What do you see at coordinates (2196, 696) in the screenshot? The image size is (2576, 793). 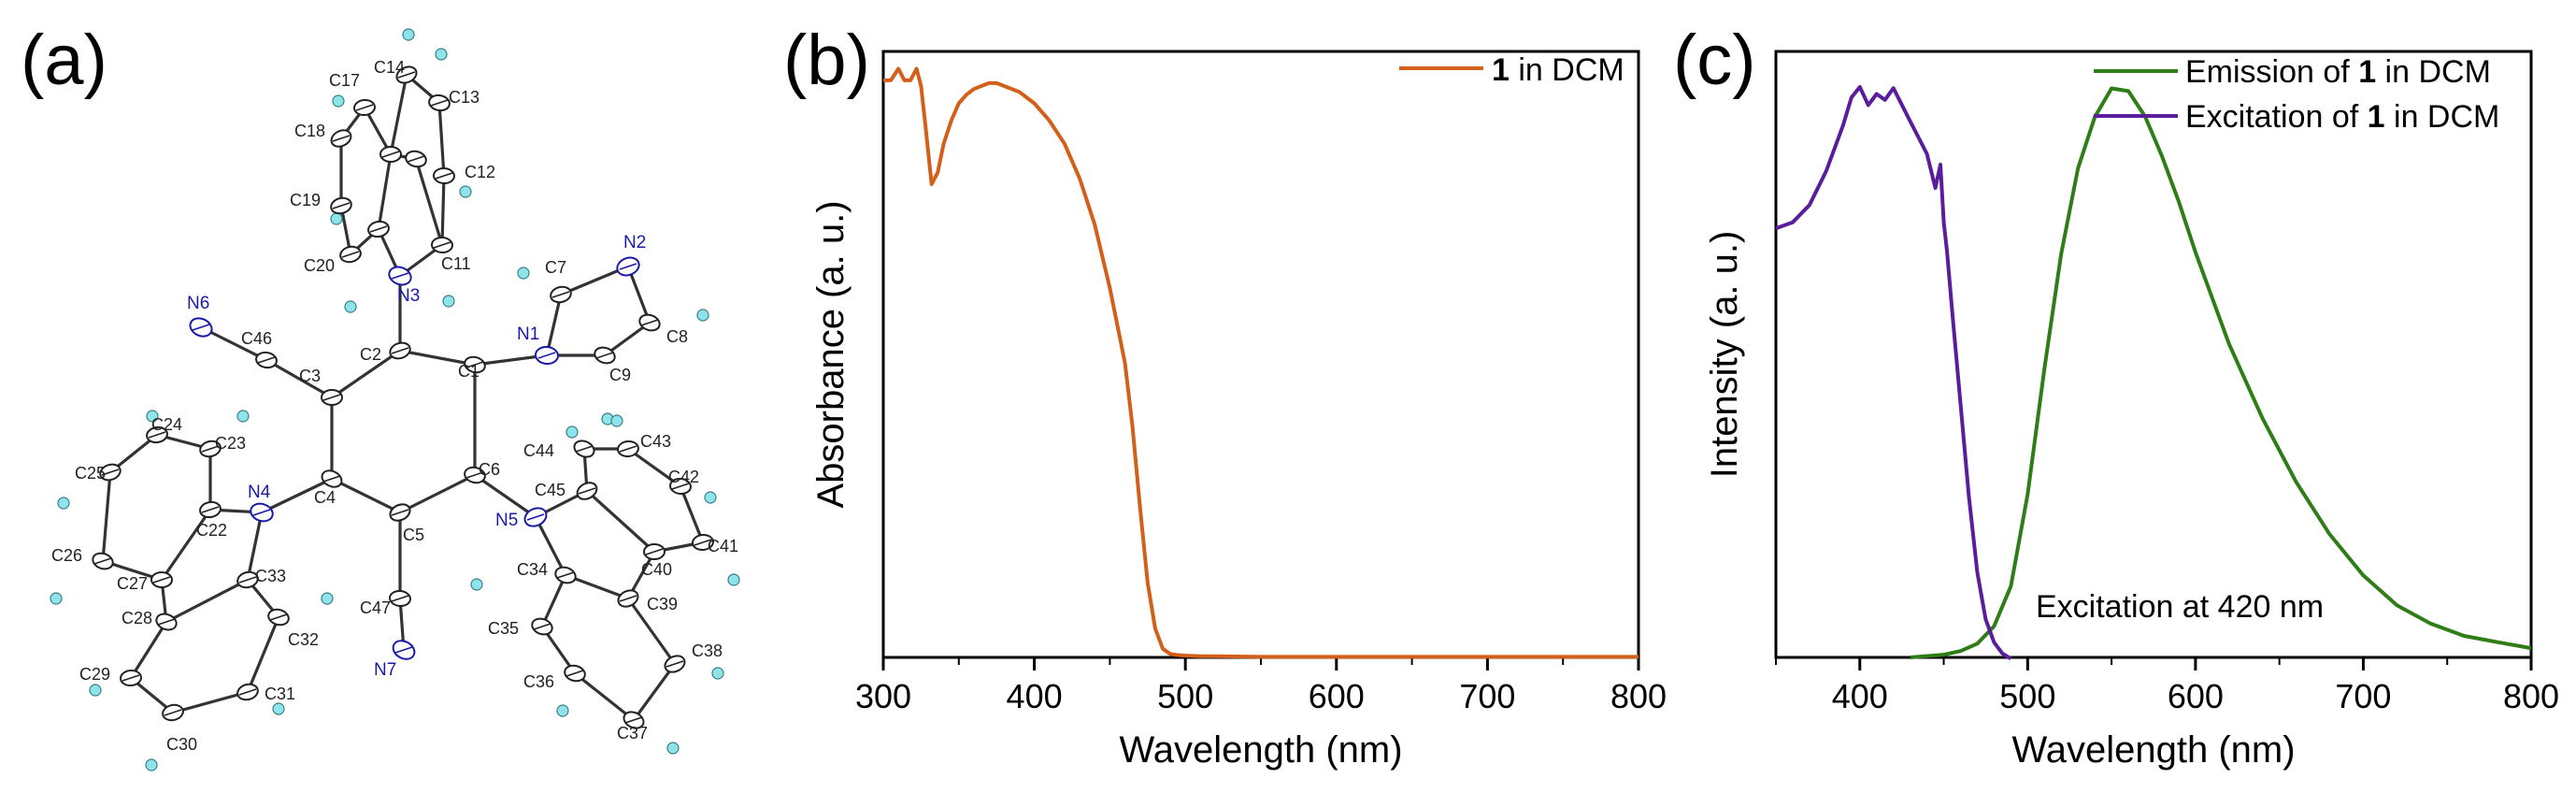 I see `x-tick-label-600: 600` at bounding box center [2196, 696].